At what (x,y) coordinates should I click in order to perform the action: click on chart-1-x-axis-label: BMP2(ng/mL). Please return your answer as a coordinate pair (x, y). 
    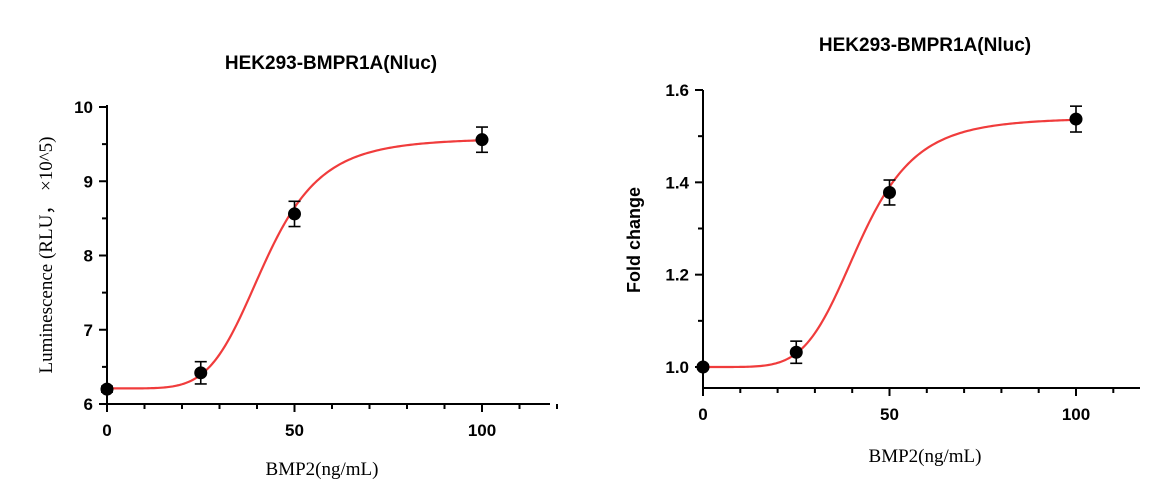
    Looking at the image, I should click on (322, 469).